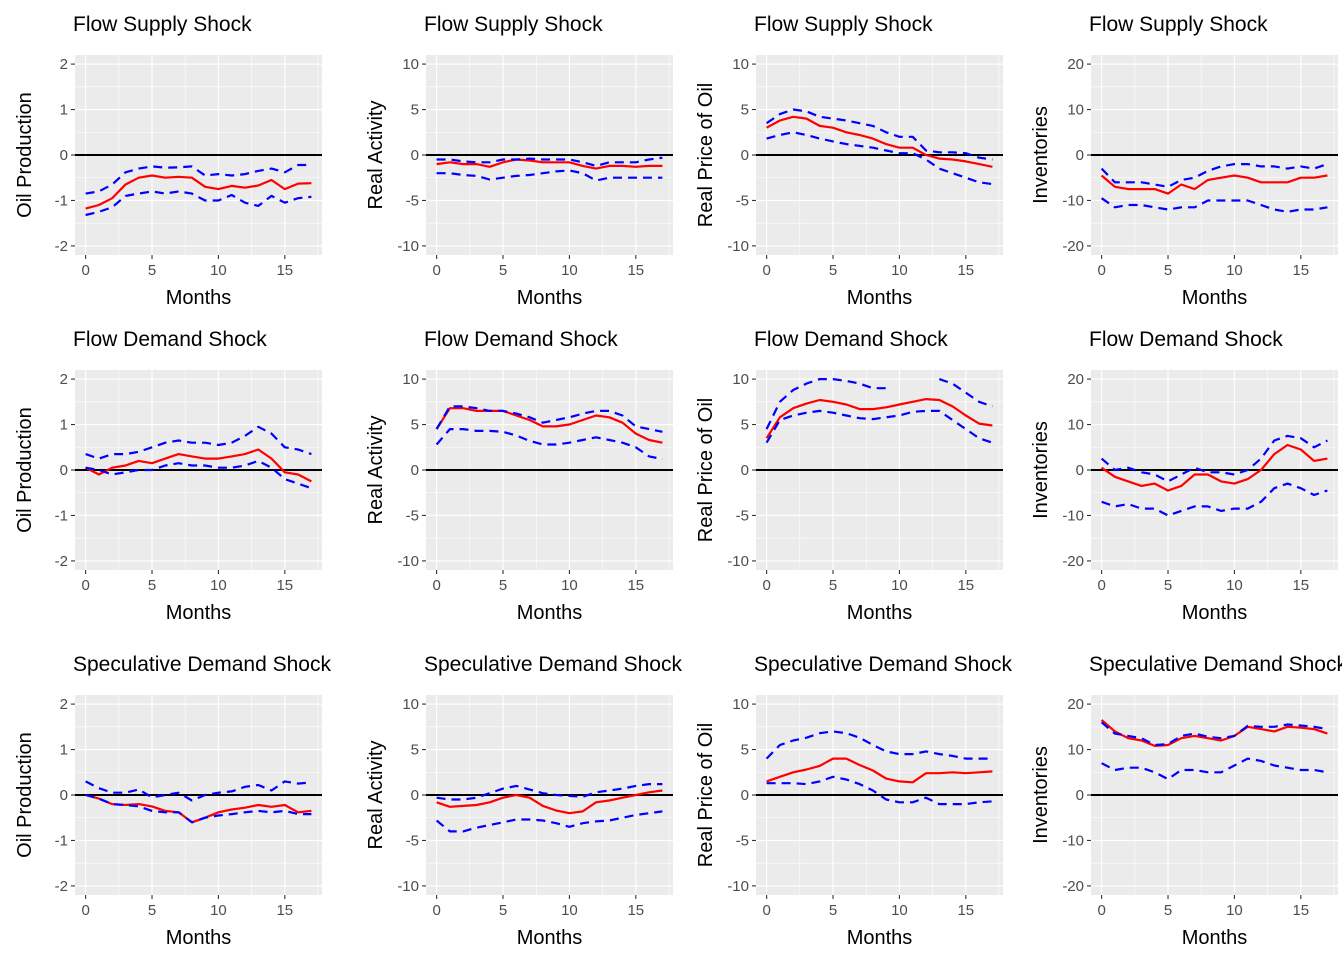 This screenshot has height=960, width=1344. I want to click on y-tick-label: -2, so click(61, 246).